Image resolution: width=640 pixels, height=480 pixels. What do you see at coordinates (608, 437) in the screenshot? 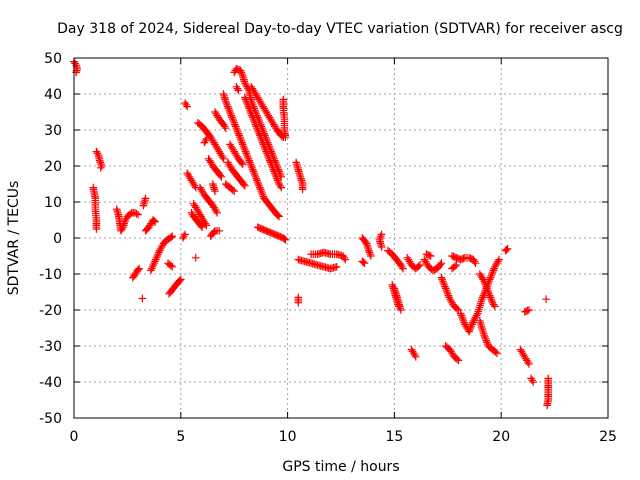
I see `x-tick-label: 25` at bounding box center [608, 437].